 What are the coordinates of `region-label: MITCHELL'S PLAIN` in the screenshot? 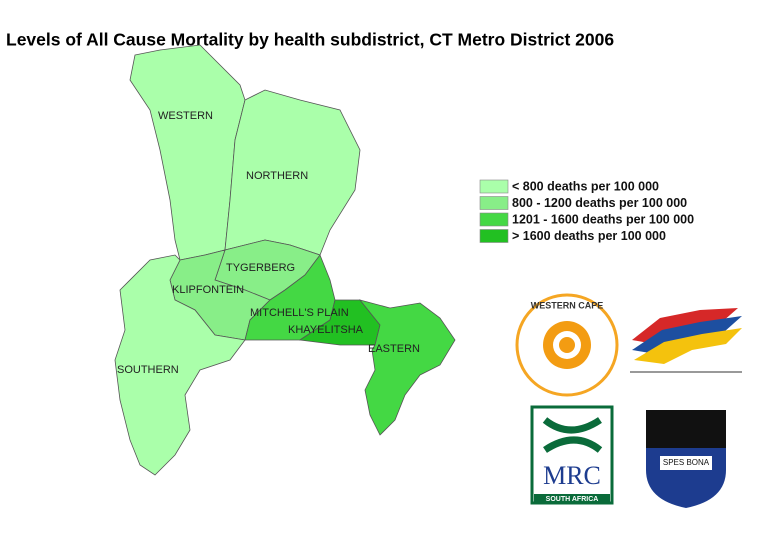 It's located at (299, 313).